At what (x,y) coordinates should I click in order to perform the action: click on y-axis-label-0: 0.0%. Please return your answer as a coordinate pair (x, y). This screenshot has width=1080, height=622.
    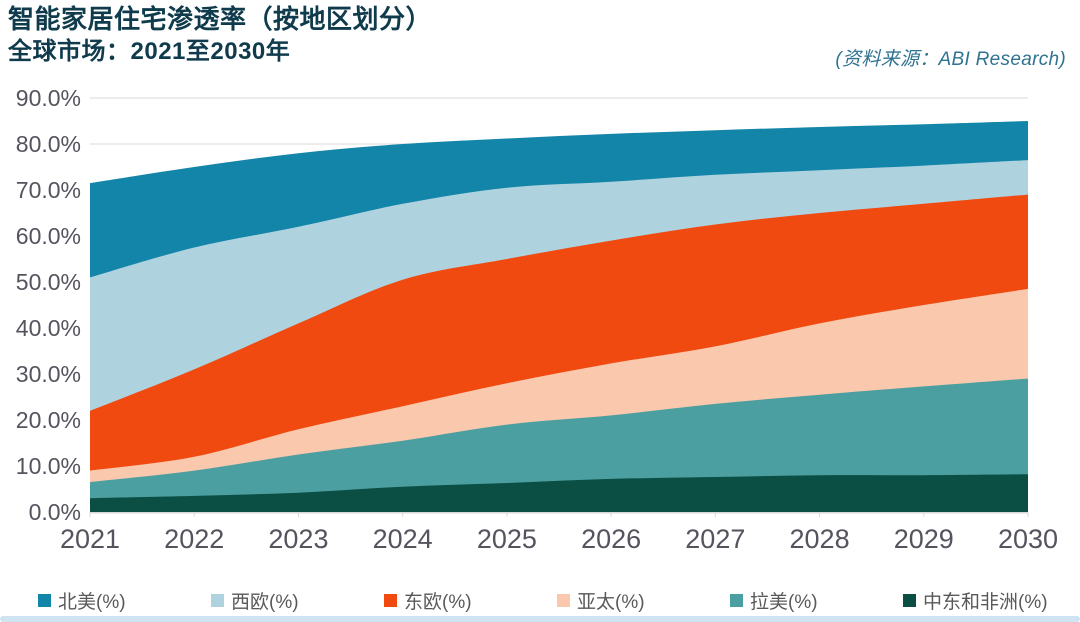
    Looking at the image, I should click on (55, 512).